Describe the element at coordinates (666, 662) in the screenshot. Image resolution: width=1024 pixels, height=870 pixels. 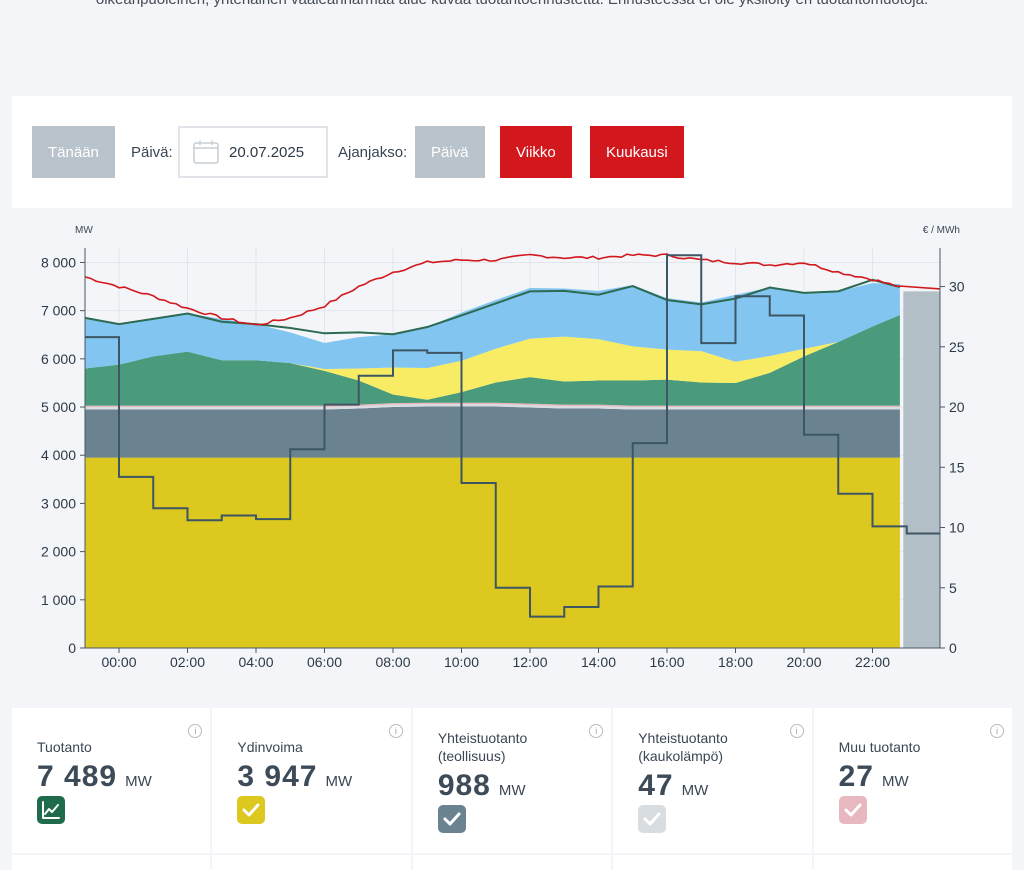
I see `x-tick-label: 16:00` at that location.